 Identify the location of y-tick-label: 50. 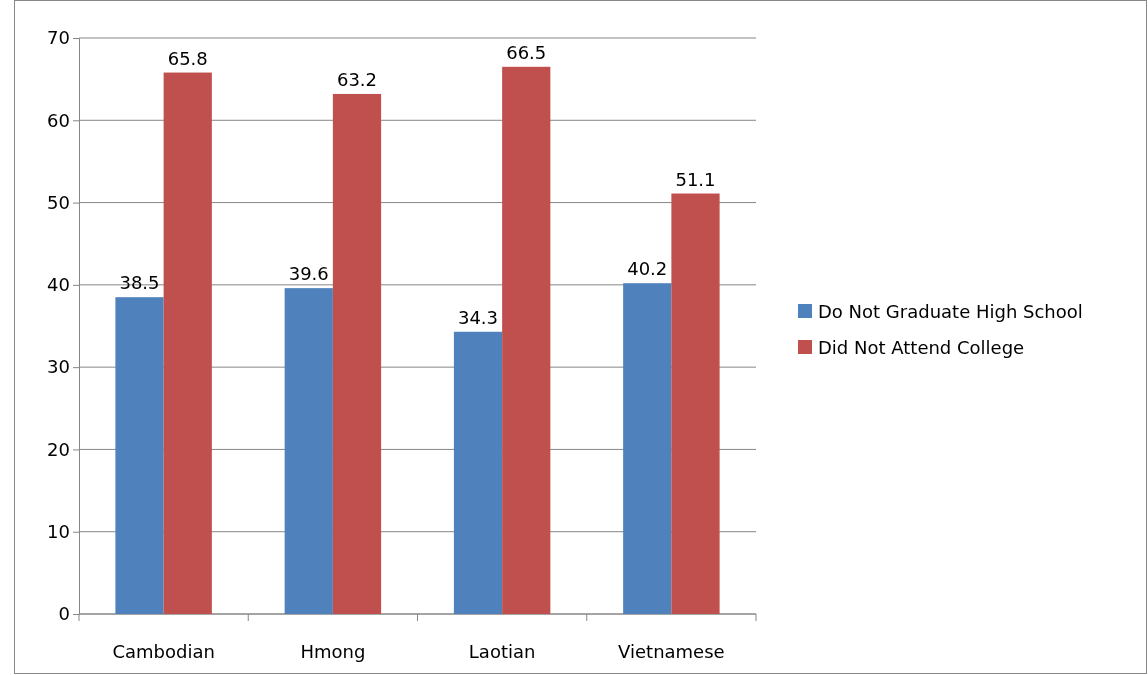
(58, 202).